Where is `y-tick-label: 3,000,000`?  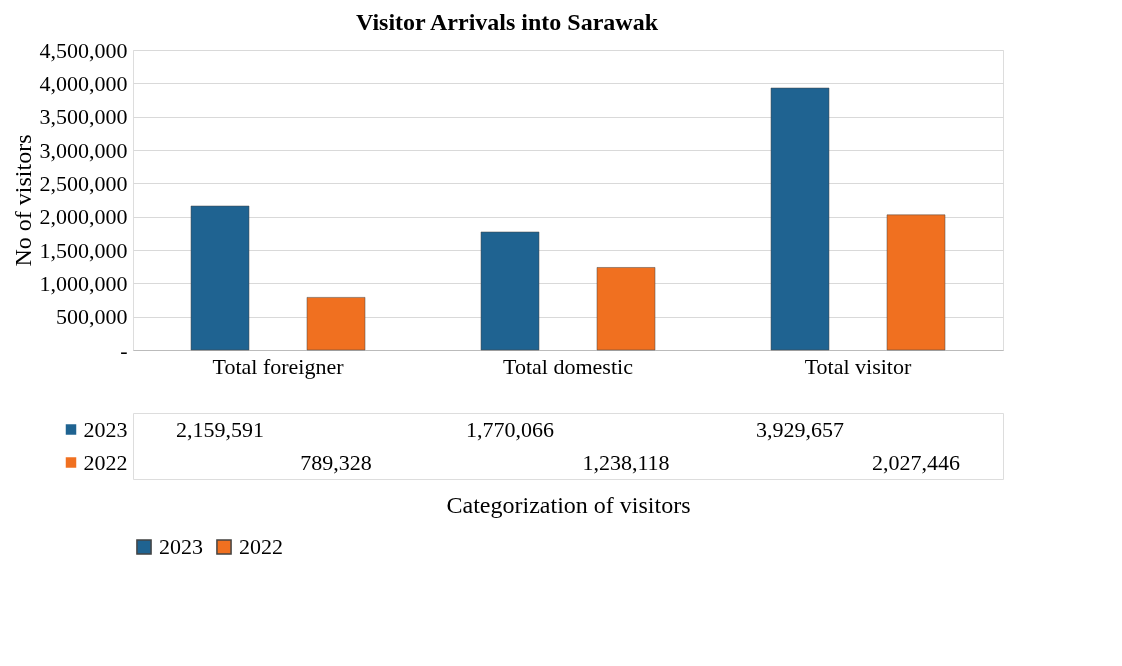 y-tick-label: 3,000,000 is located at coordinates (83, 150).